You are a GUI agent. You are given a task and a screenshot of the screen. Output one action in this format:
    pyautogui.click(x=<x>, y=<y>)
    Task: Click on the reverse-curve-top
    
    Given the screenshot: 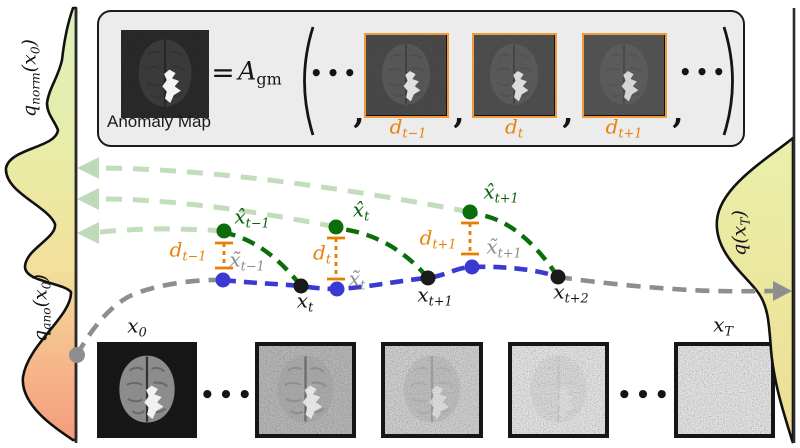 What is the action you would take?
    pyautogui.click(x=281, y=190)
    